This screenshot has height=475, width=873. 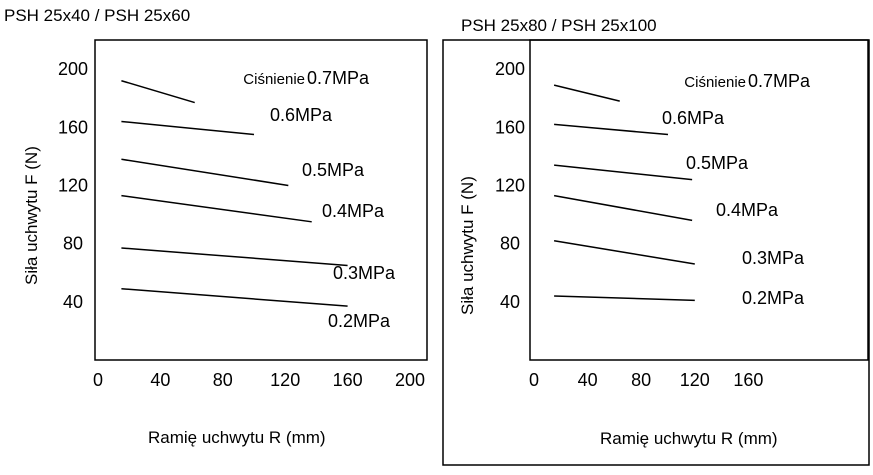 What do you see at coordinates (97, 15) in the screenshot?
I see `chart-title-left: PSH 25x40 / PSH 25x60` at bounding box center [97, 15].